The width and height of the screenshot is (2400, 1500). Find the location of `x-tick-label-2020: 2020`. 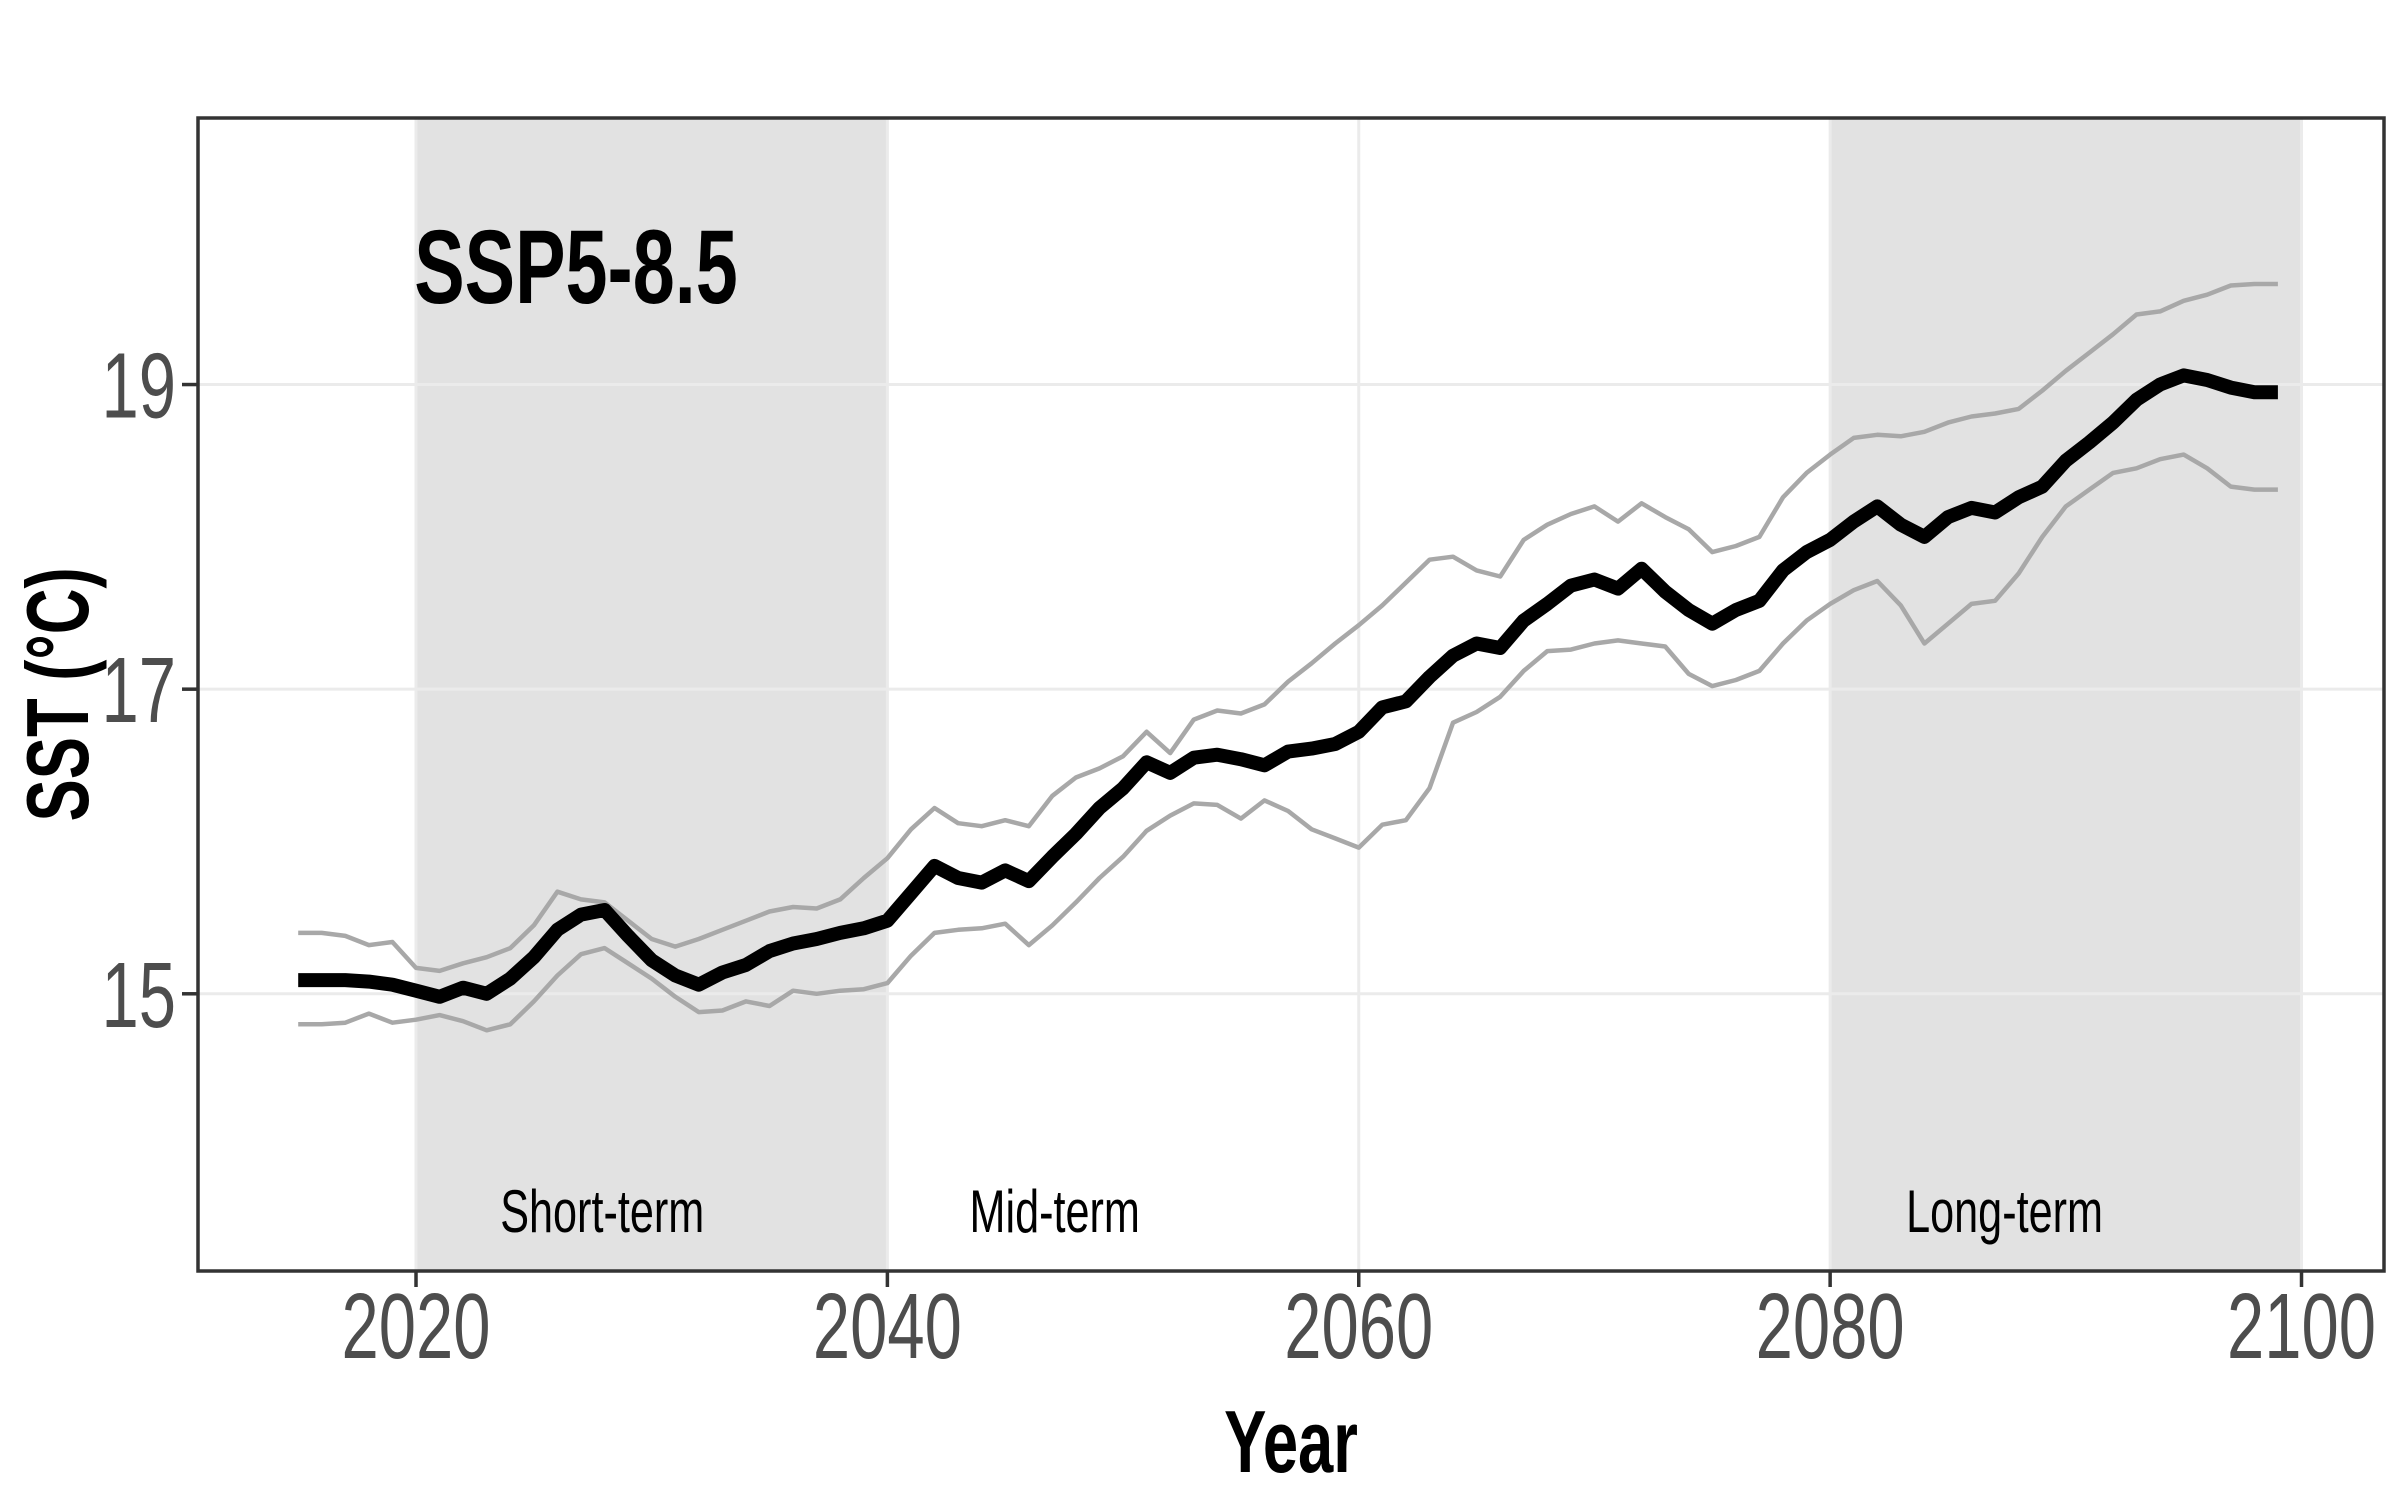

x-tick-label-2020: 2020 is located at coordinates (416, 1326).